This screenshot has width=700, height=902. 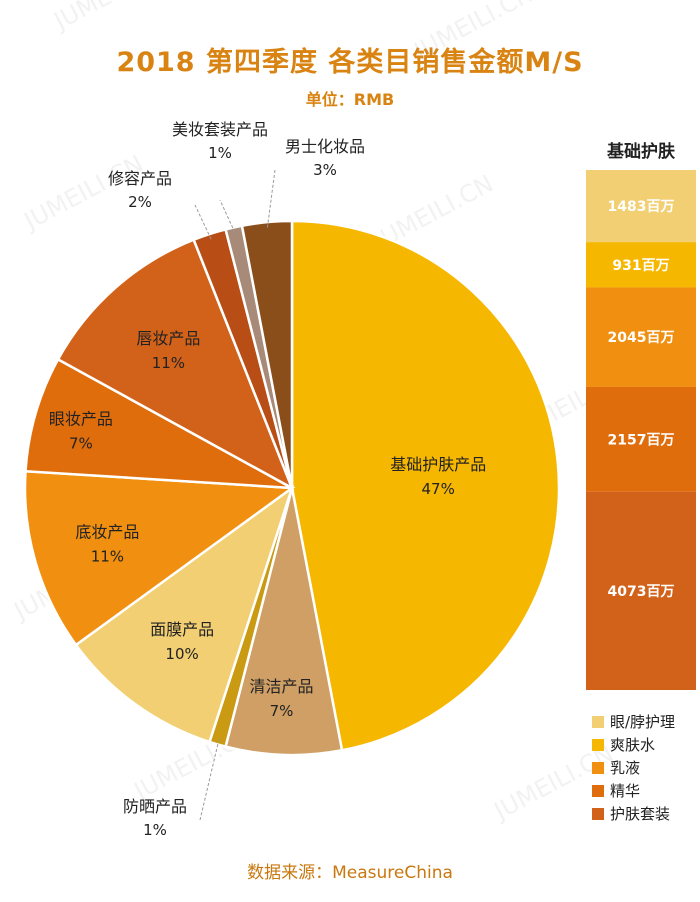 I want to click on legend-item: 护肤套装, so click(x=633, y=813).